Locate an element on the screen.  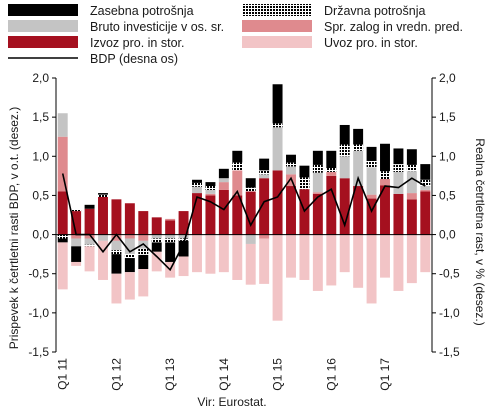
x-axis-ticks: Q1 11 Q1 12 Q1 13 Q1 14 Q1 15 Q1 16 Q1 17 is located at coordinates (224, 374).